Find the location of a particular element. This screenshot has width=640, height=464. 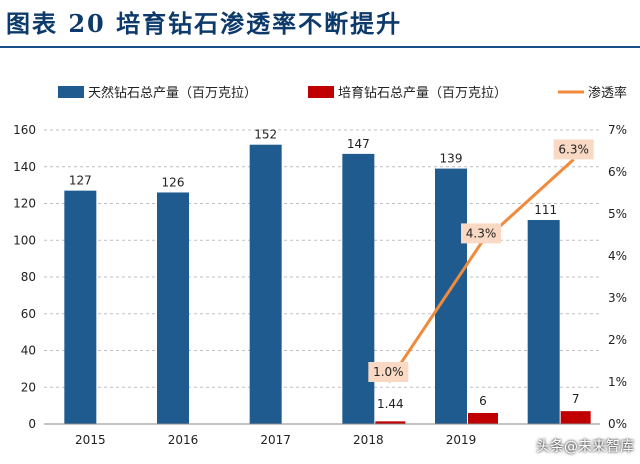

data-label-rate: 6.3% is located at coordinates (573, 149).